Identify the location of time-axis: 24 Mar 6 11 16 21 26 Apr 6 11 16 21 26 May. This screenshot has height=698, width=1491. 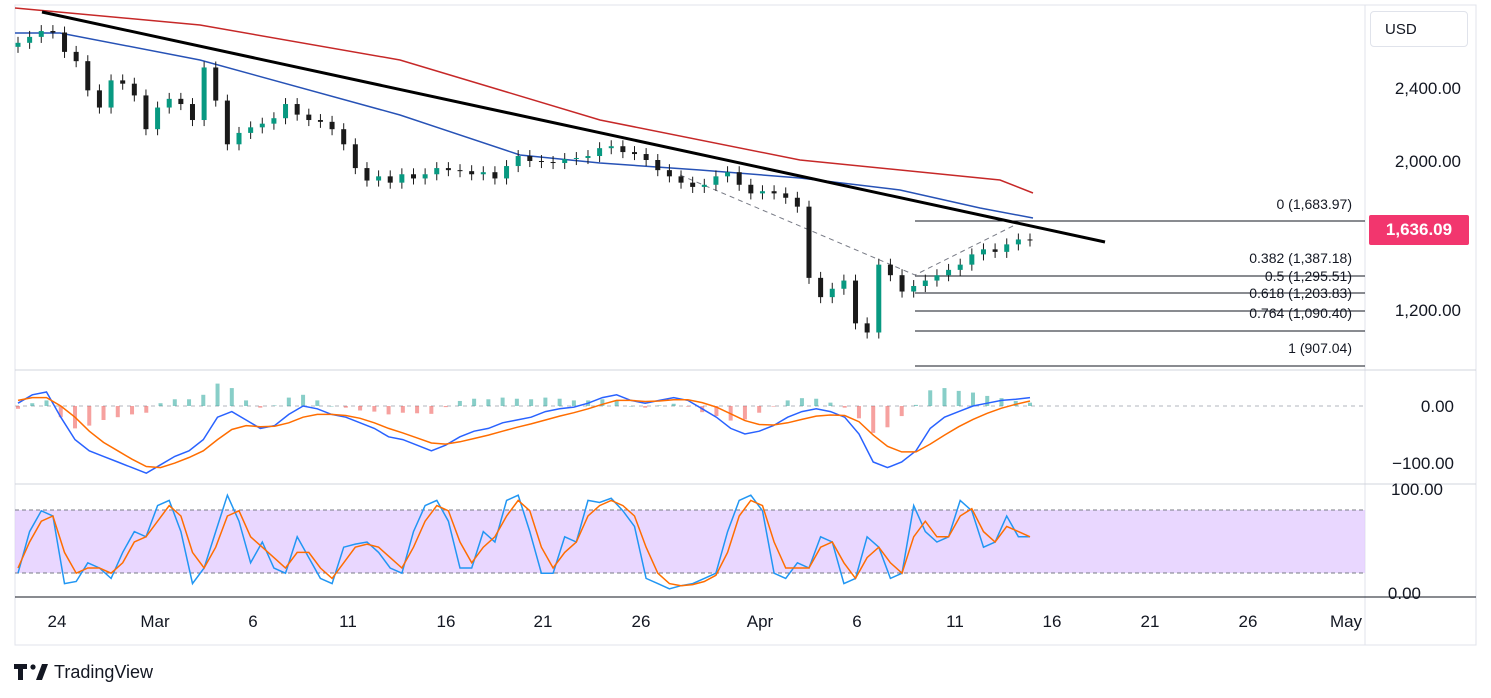
(705, 621).